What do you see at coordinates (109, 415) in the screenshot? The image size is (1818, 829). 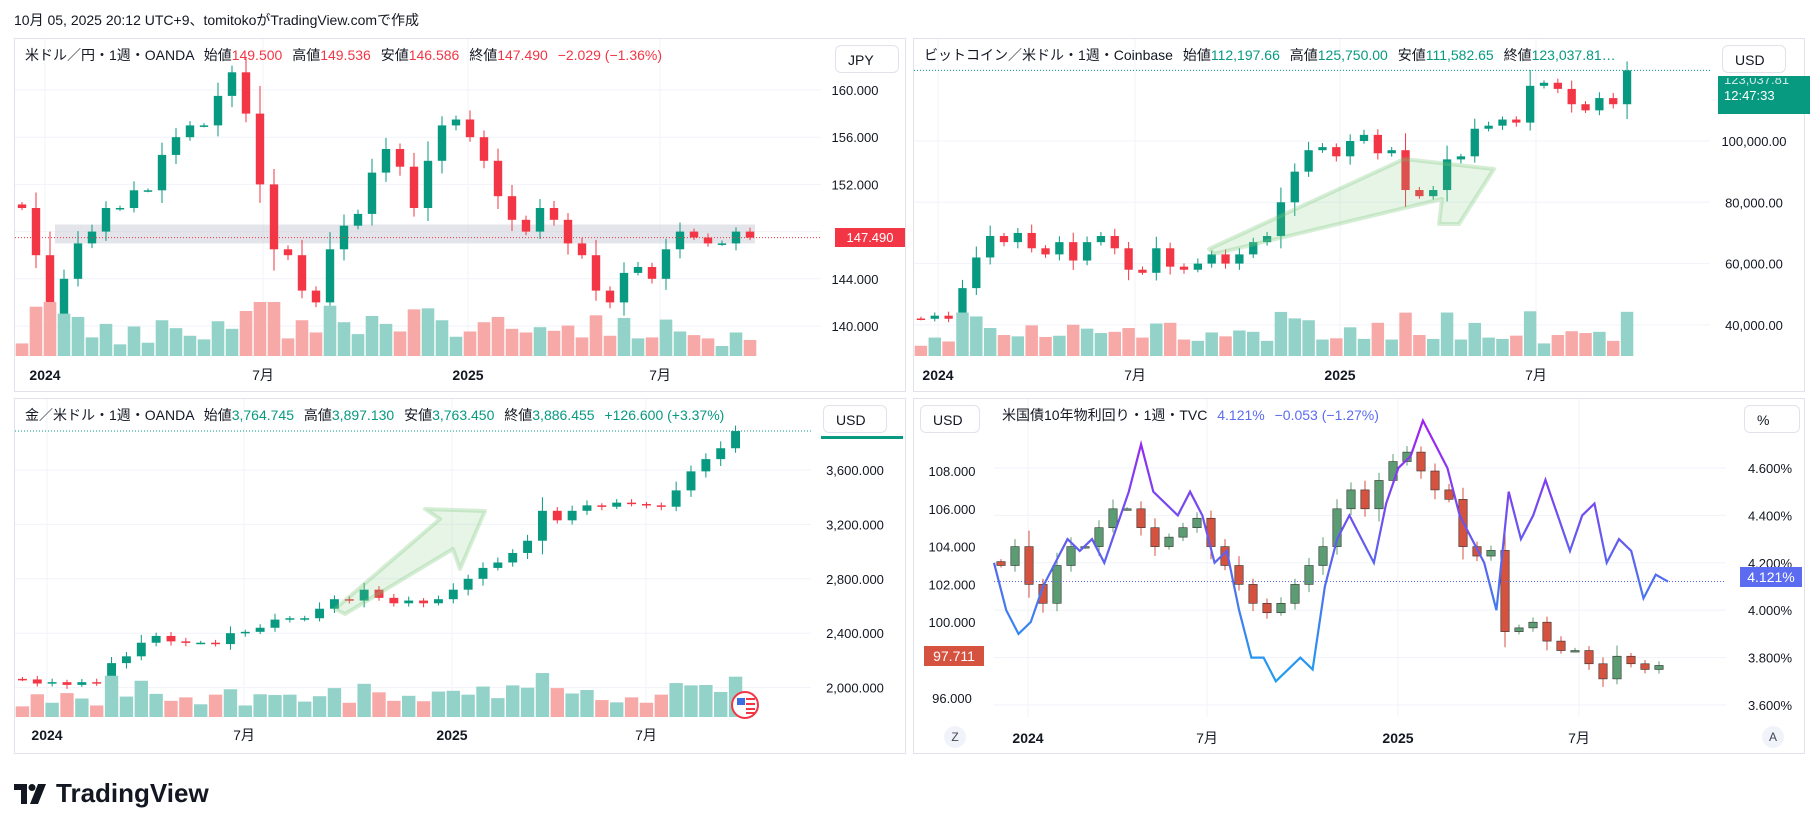 I see `symbol-title: 金／米ドル・1週・OANDA` at bounding box center [109, 415].